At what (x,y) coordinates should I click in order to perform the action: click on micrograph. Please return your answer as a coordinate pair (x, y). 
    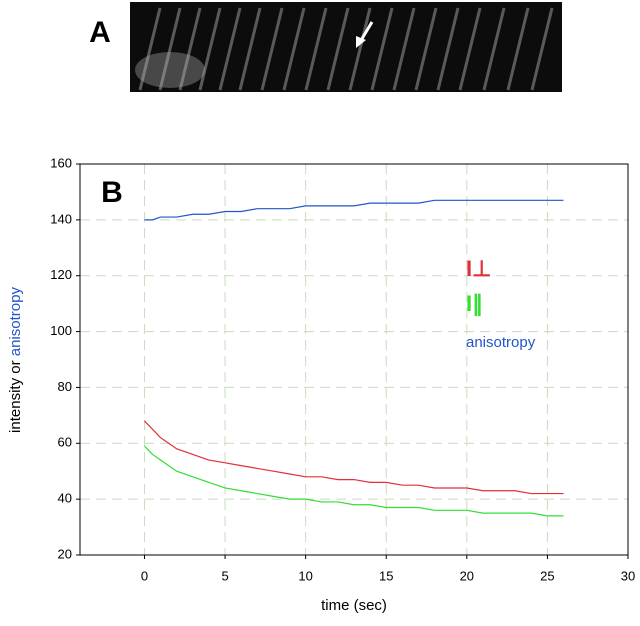
    Looking at the image, I should click on (346, 47).